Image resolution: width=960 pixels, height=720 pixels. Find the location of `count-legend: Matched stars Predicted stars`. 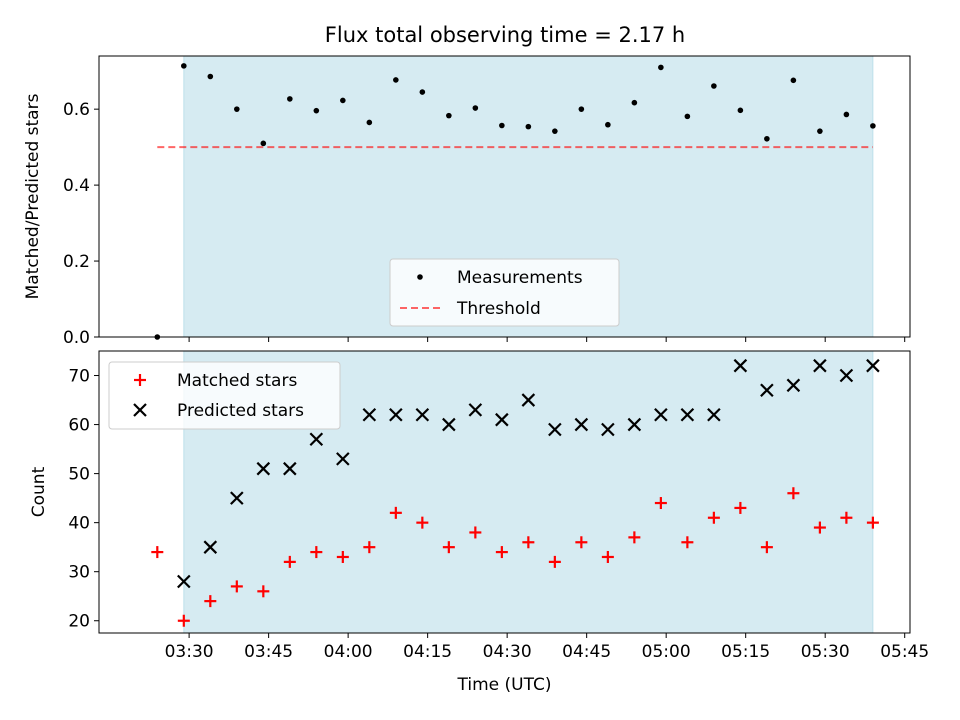

count-legend: Matched stars Predicted stars is located at coordinates (224, 395).